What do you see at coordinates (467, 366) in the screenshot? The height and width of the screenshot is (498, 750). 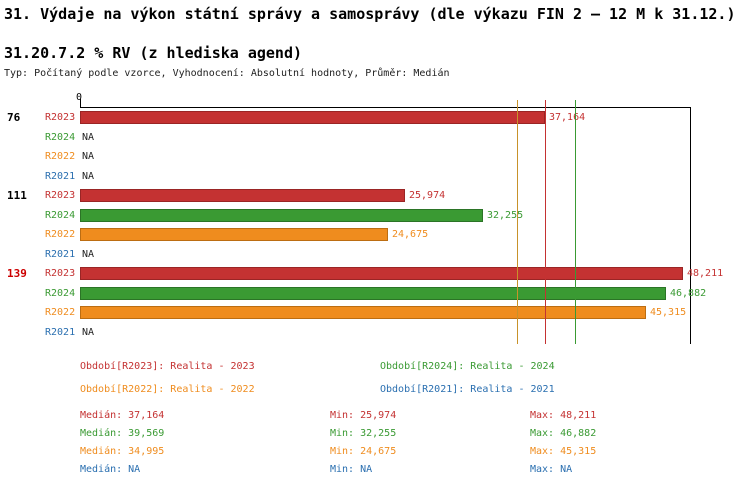 I see `legend-item-r2024: Období[R2024]: Realita - 2024` at bounding box center [467, 366].